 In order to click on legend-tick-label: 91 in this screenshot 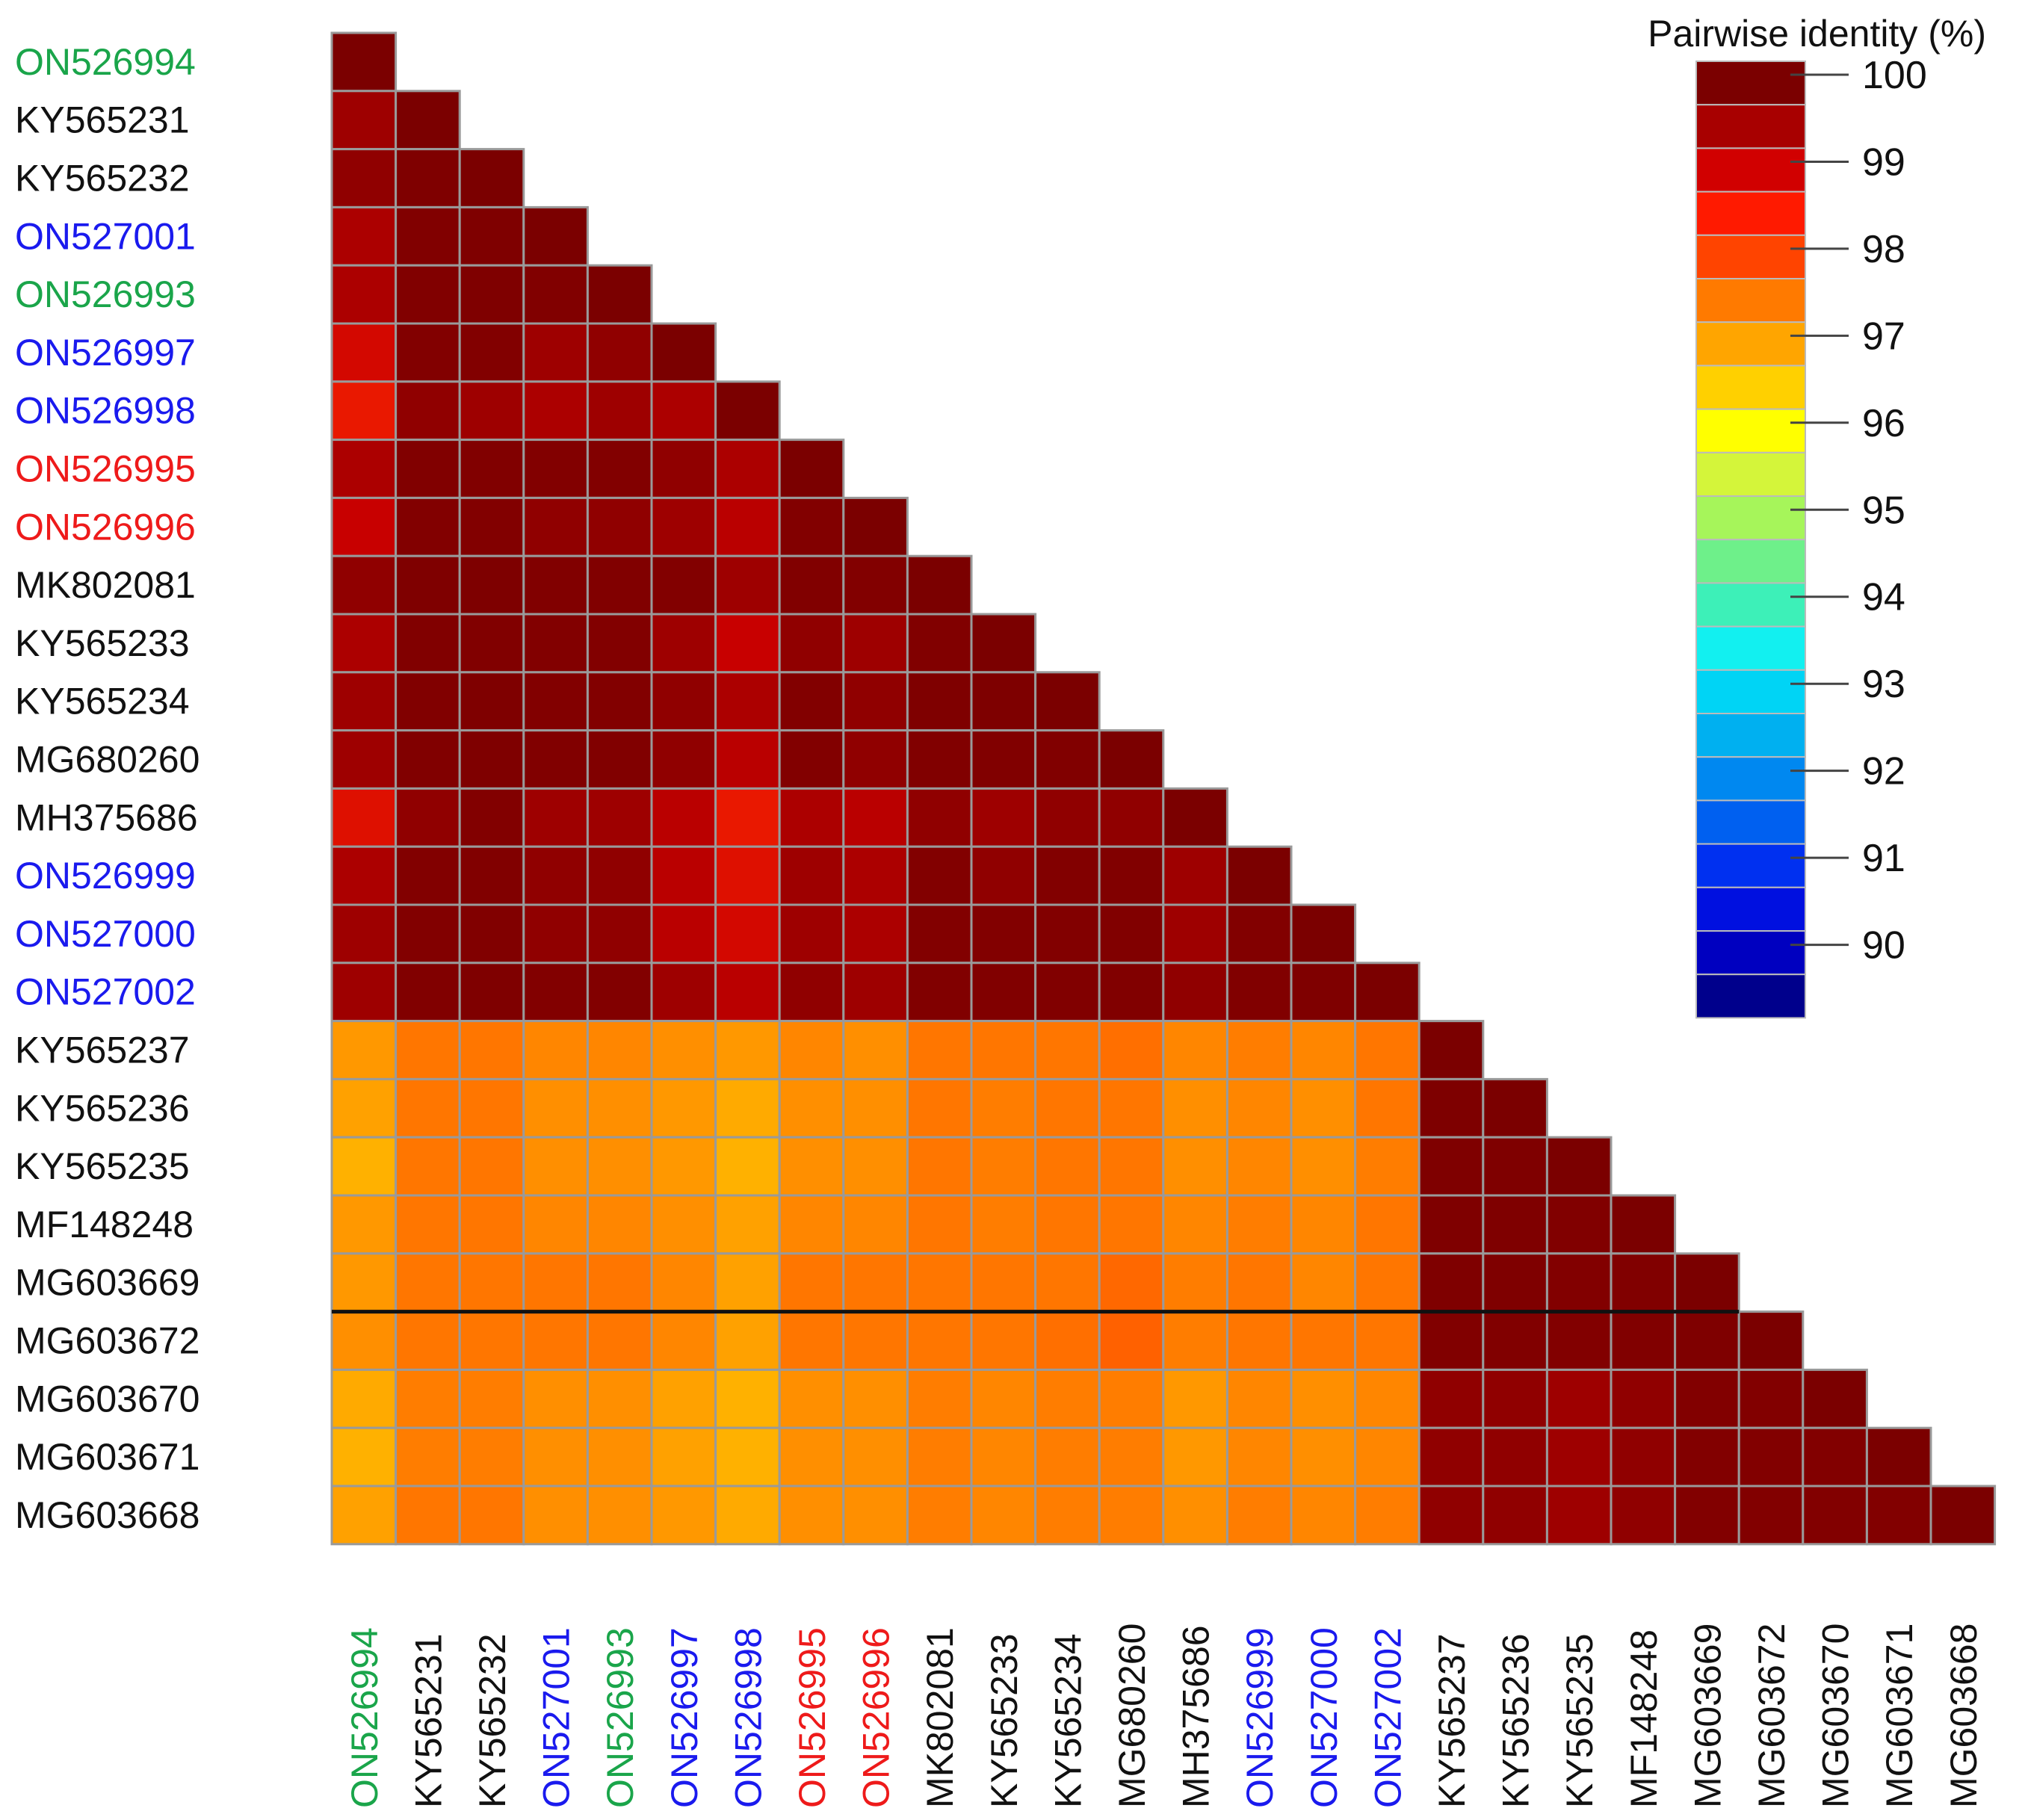, I will do `click(1883, 858)`.